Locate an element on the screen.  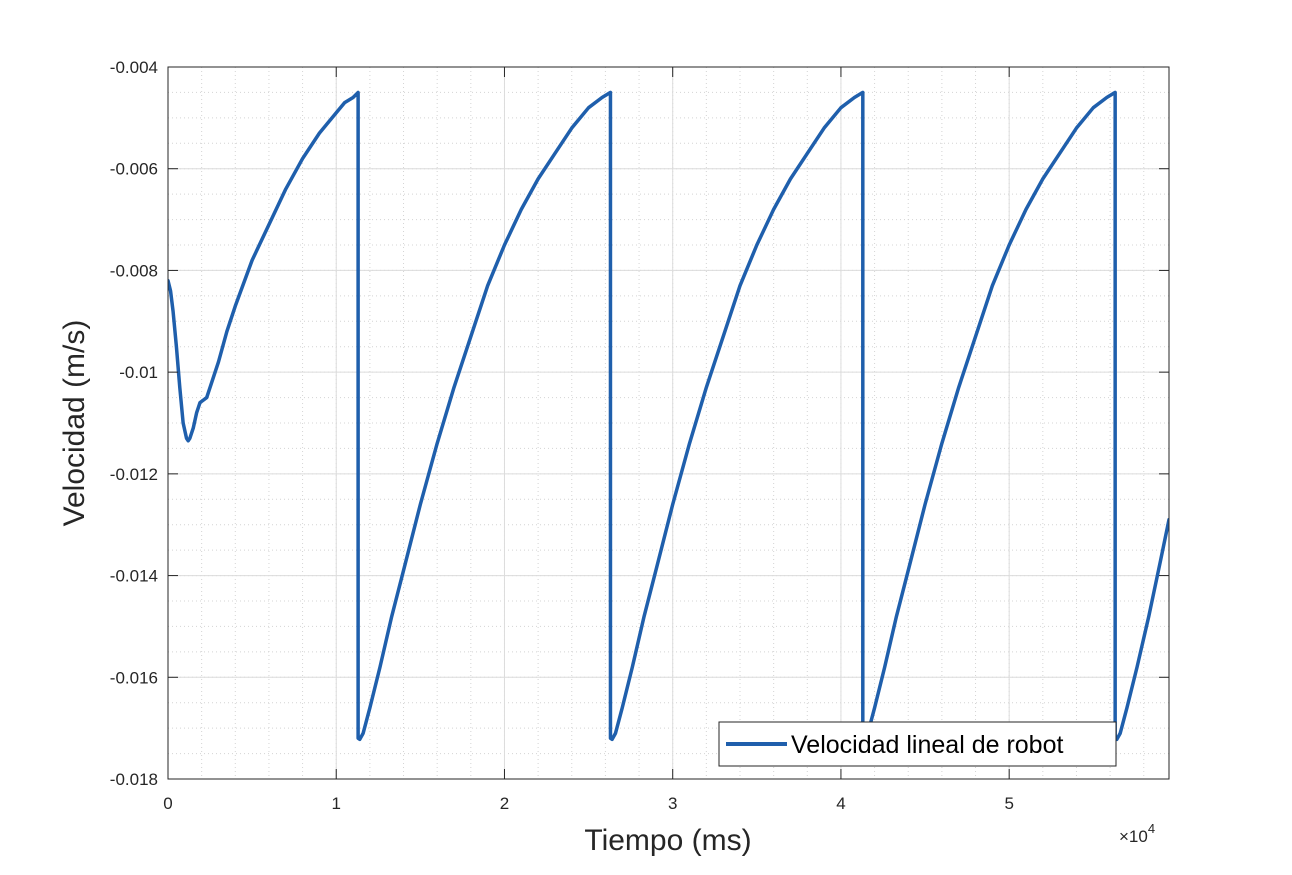
y-tick-label: -0.014 is located at coordinates (134, 576).